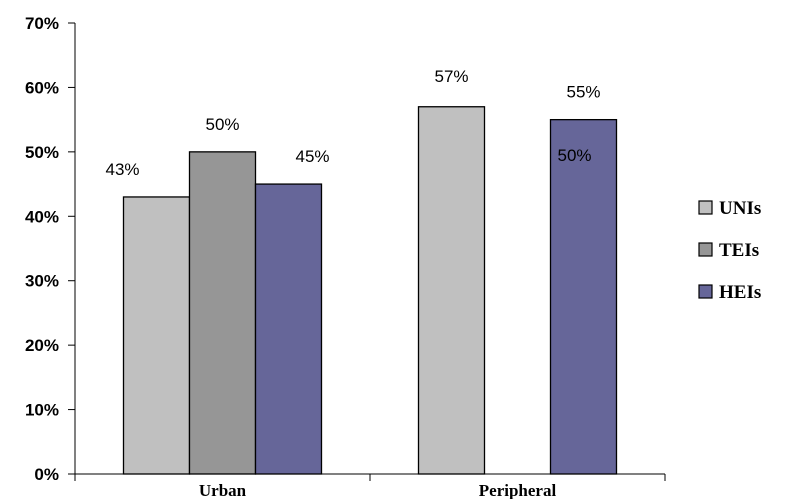 Image resolution: width=785 pixels, height=499 pixels. What do you see at coordinates (574, 155) in the screenshot?
I see `data-label-teis-peripheral: 50%` at bounding box center [574, 155].